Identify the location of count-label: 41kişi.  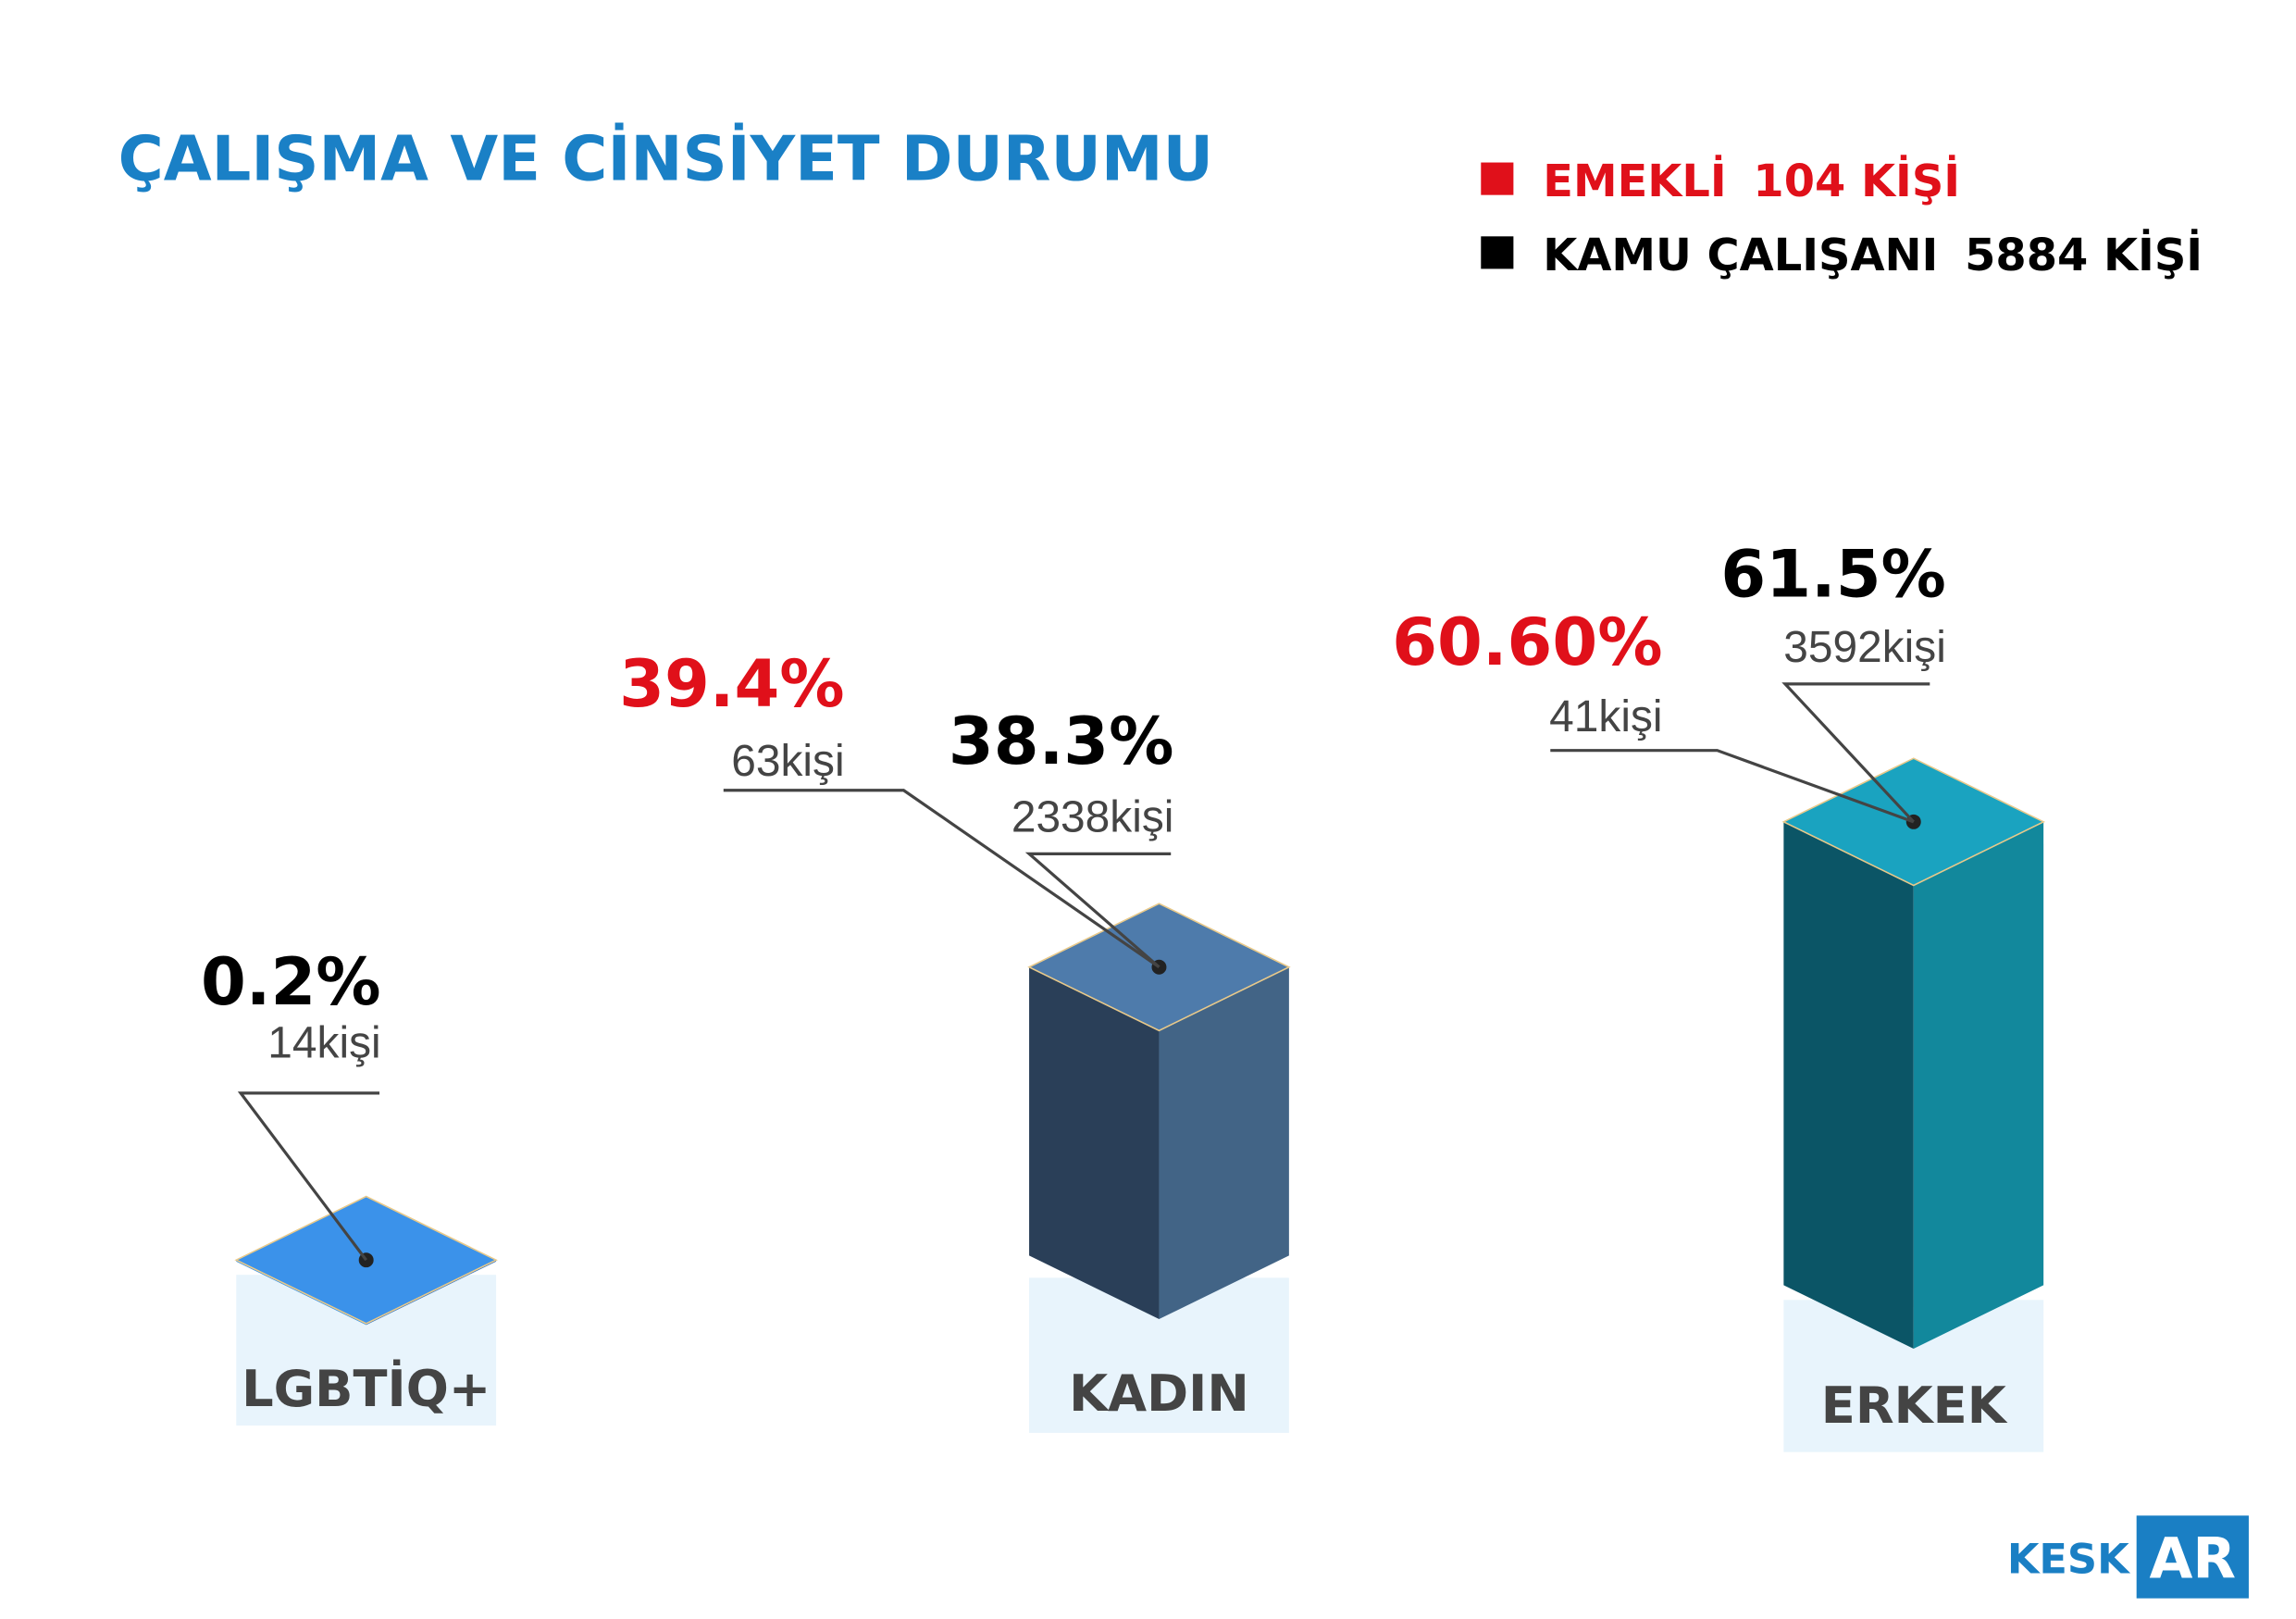
(1606, 717).